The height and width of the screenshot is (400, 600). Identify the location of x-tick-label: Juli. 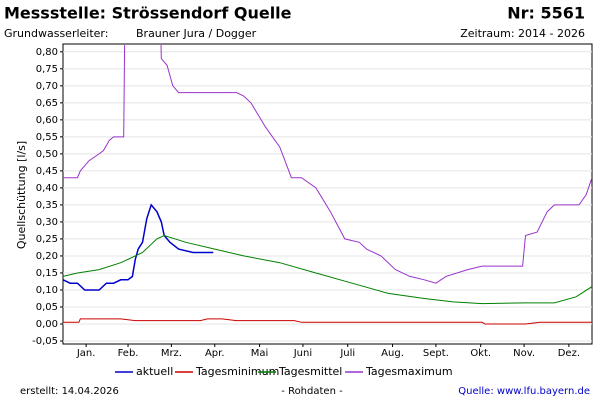
(347, 353).